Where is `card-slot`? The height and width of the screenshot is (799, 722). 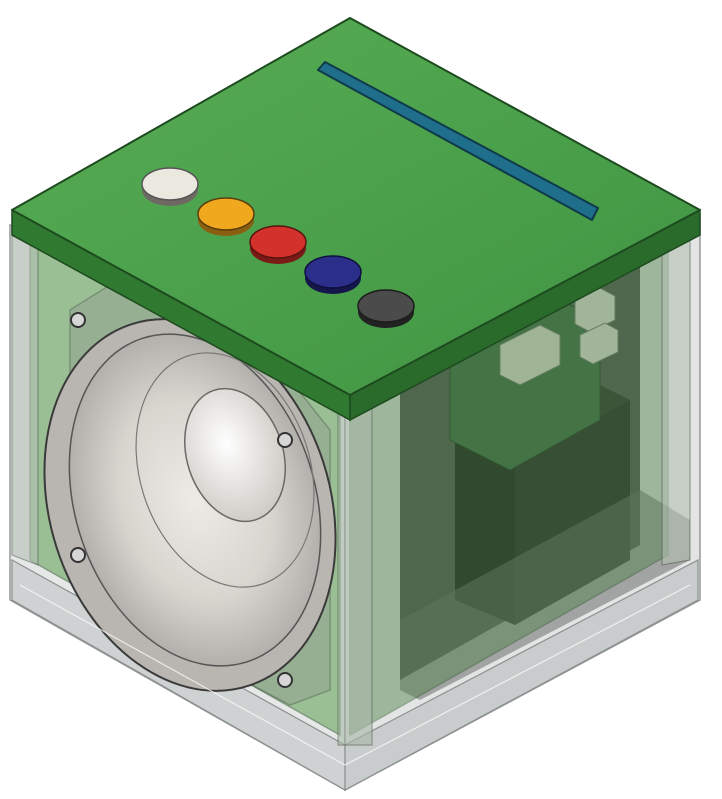 card-slot is located at coordinates (458, 141).